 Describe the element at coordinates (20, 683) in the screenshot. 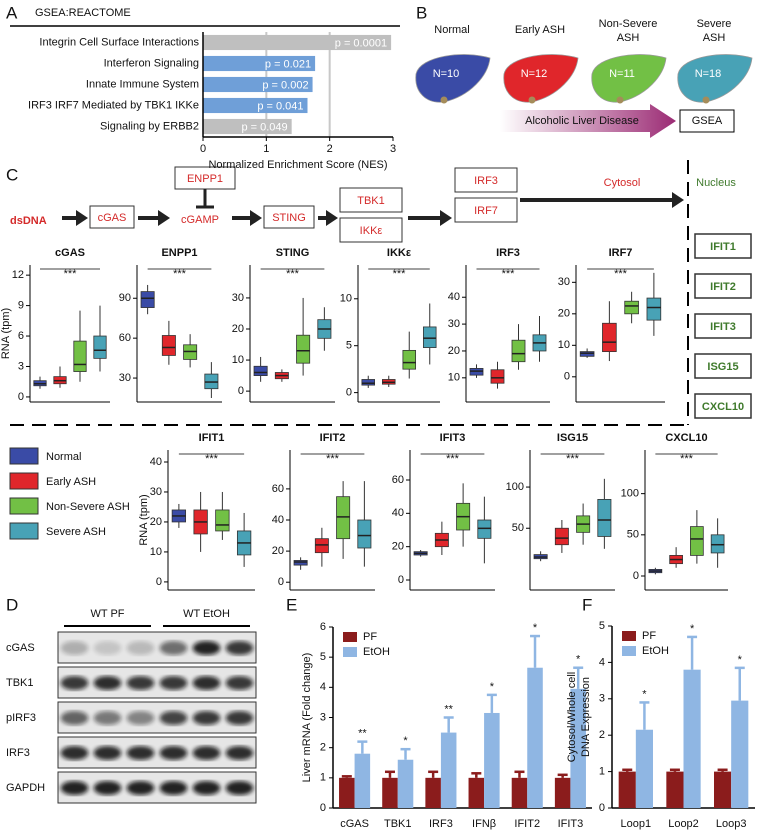

I see `blot-row: TBK1` at that location.